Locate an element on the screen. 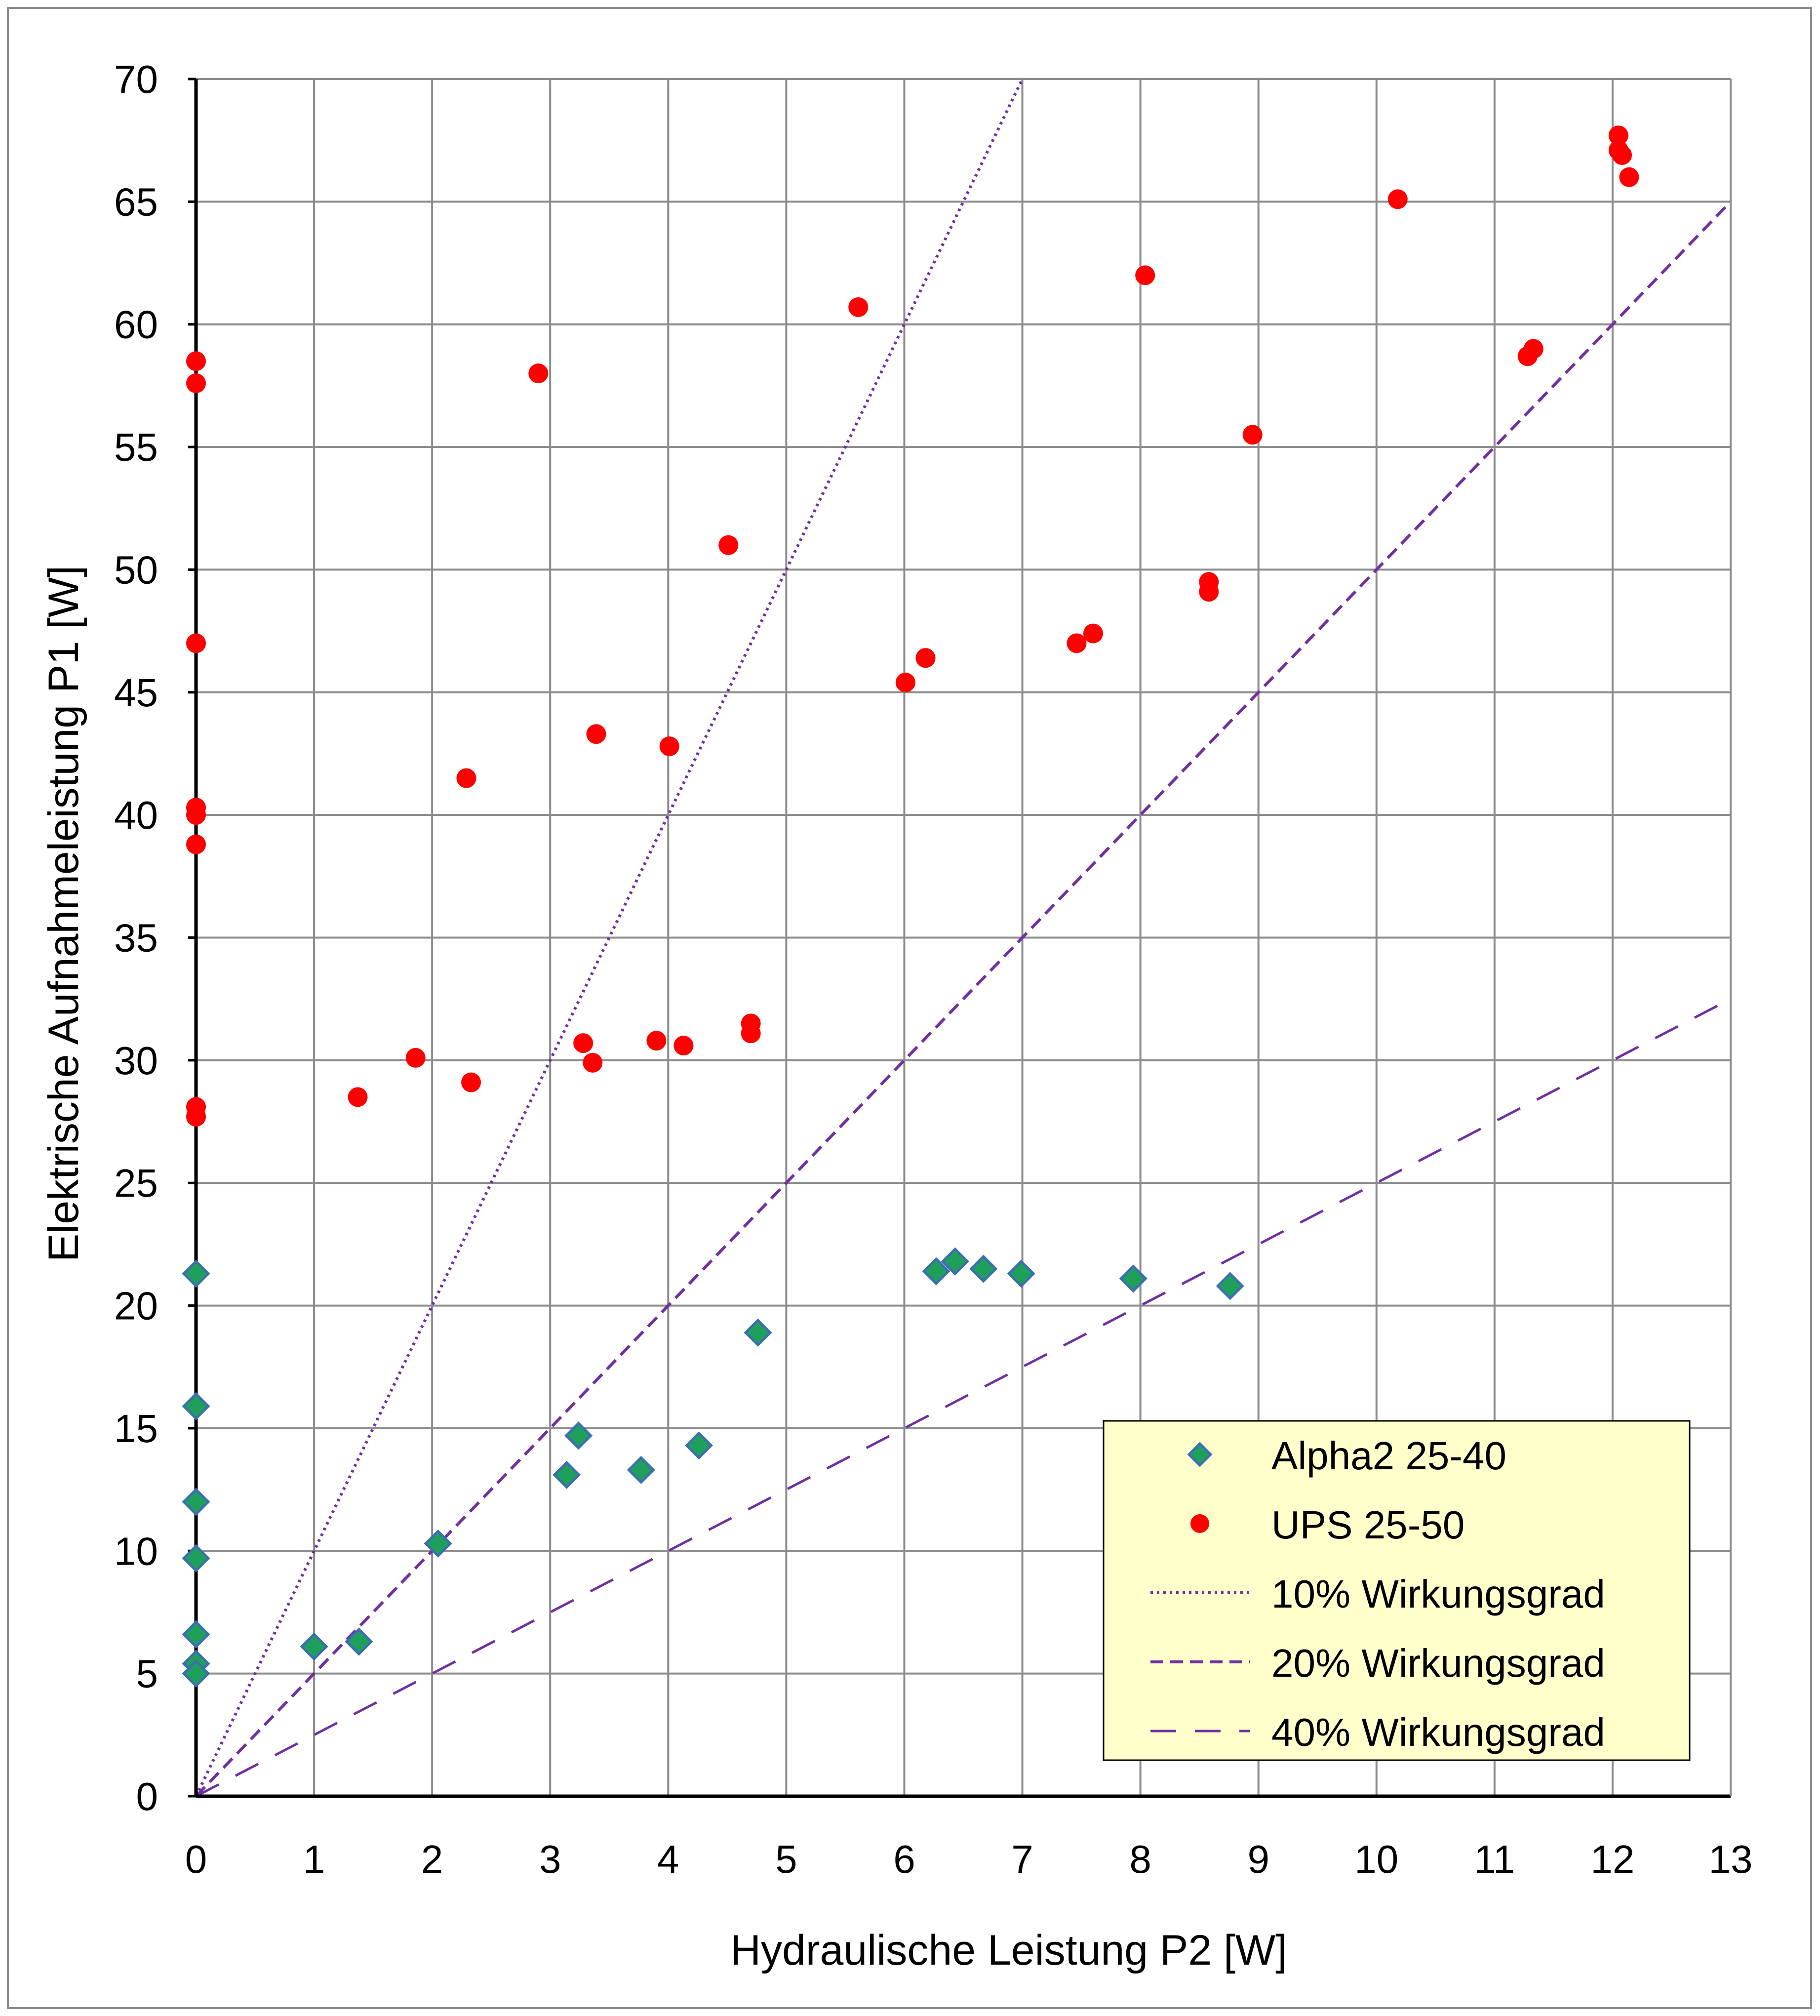 Image resolution: width=1820 pixels, height=2016 pixels. legend-marker-ups is located at coordinates (1199, 1524).